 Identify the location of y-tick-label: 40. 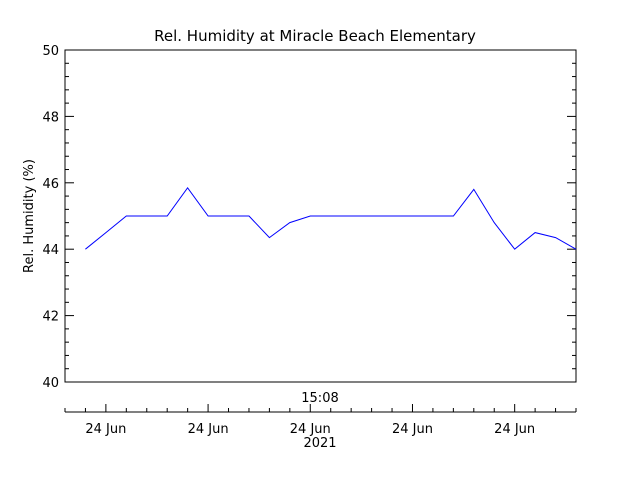
(50, 383).